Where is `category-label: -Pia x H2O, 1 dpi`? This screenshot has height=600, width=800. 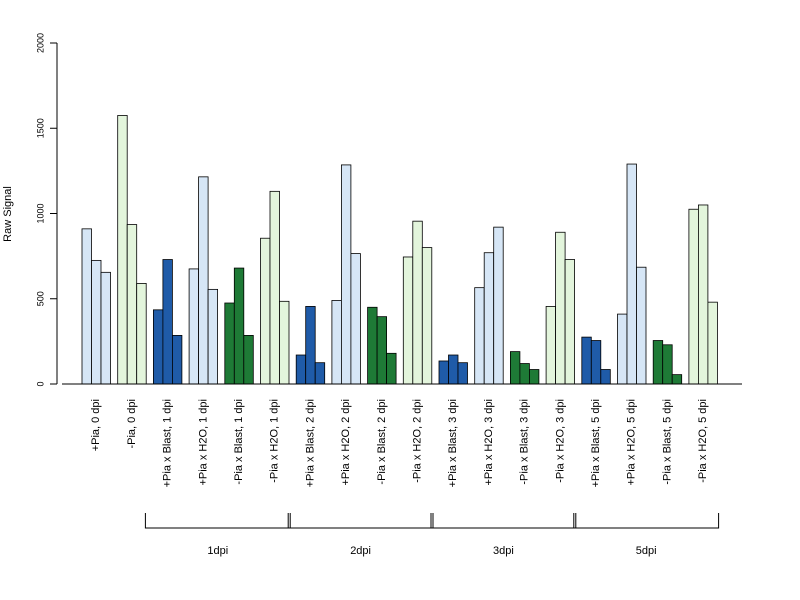
category-label: -Pia x H2O, 1 dpi is located at coordinates (275, 441).